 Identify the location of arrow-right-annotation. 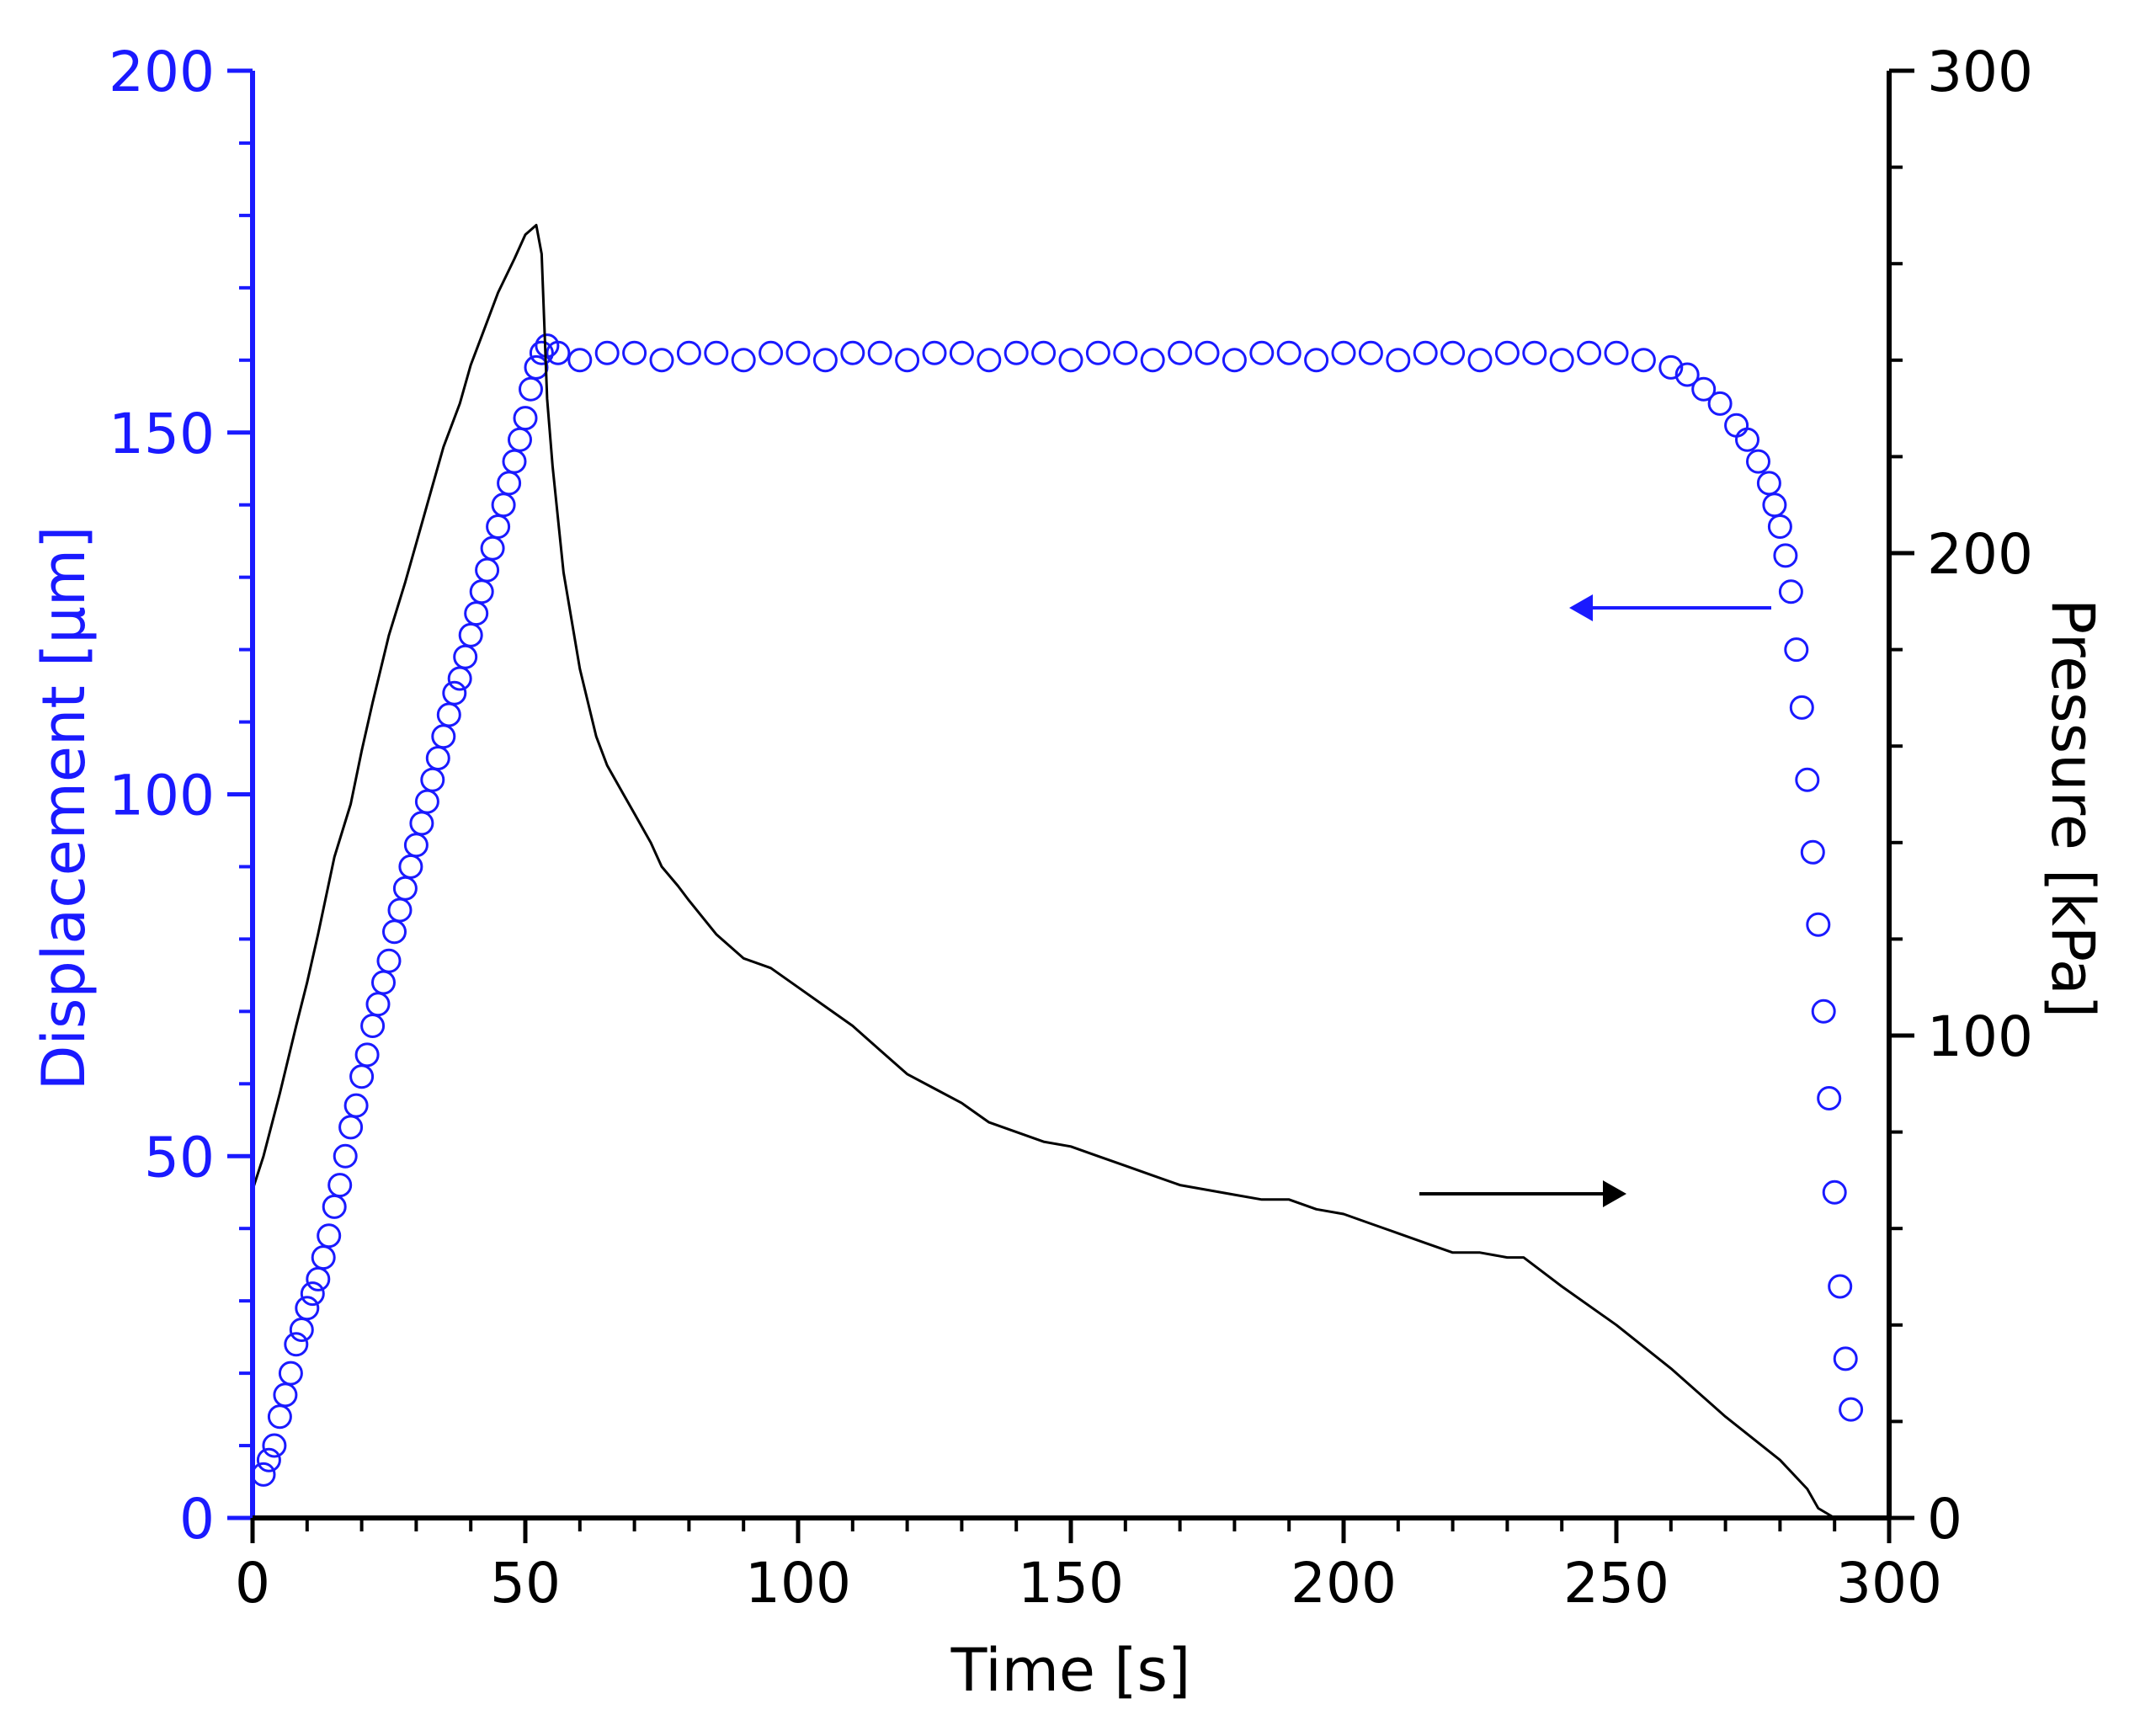
(1522, 1193).